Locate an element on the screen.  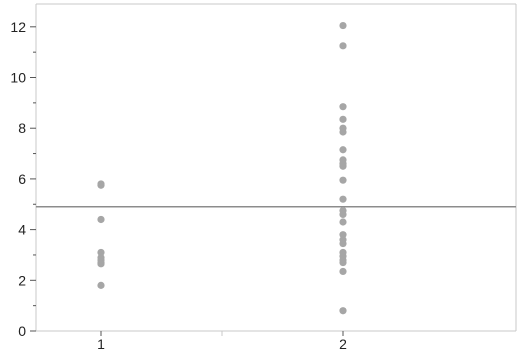
y-tick-label: 12 is located at coordinates (18, 27).